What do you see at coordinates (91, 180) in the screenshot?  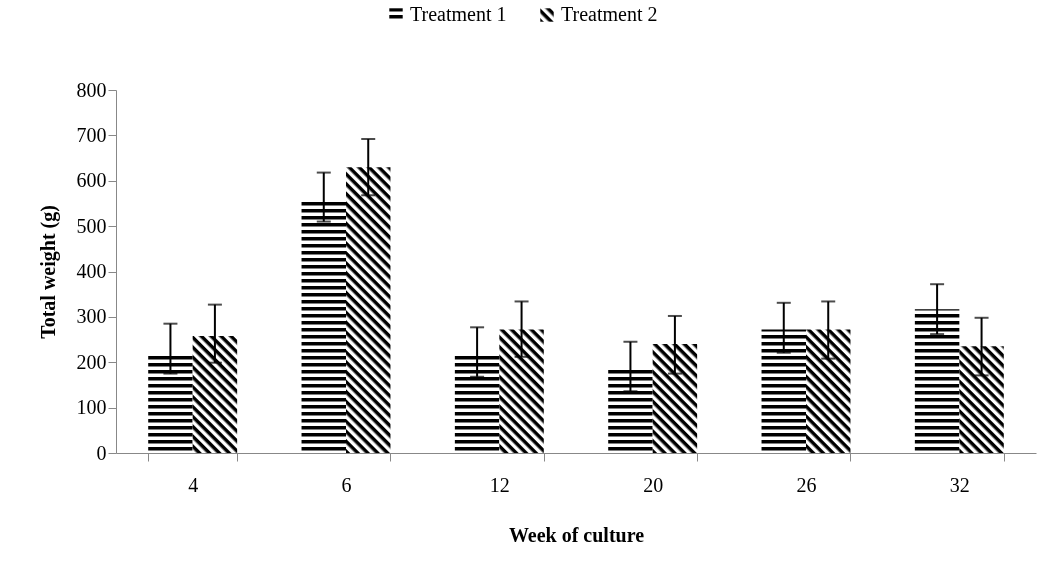 I see `y-tick-label: 600` at bounding box center [91, 180].